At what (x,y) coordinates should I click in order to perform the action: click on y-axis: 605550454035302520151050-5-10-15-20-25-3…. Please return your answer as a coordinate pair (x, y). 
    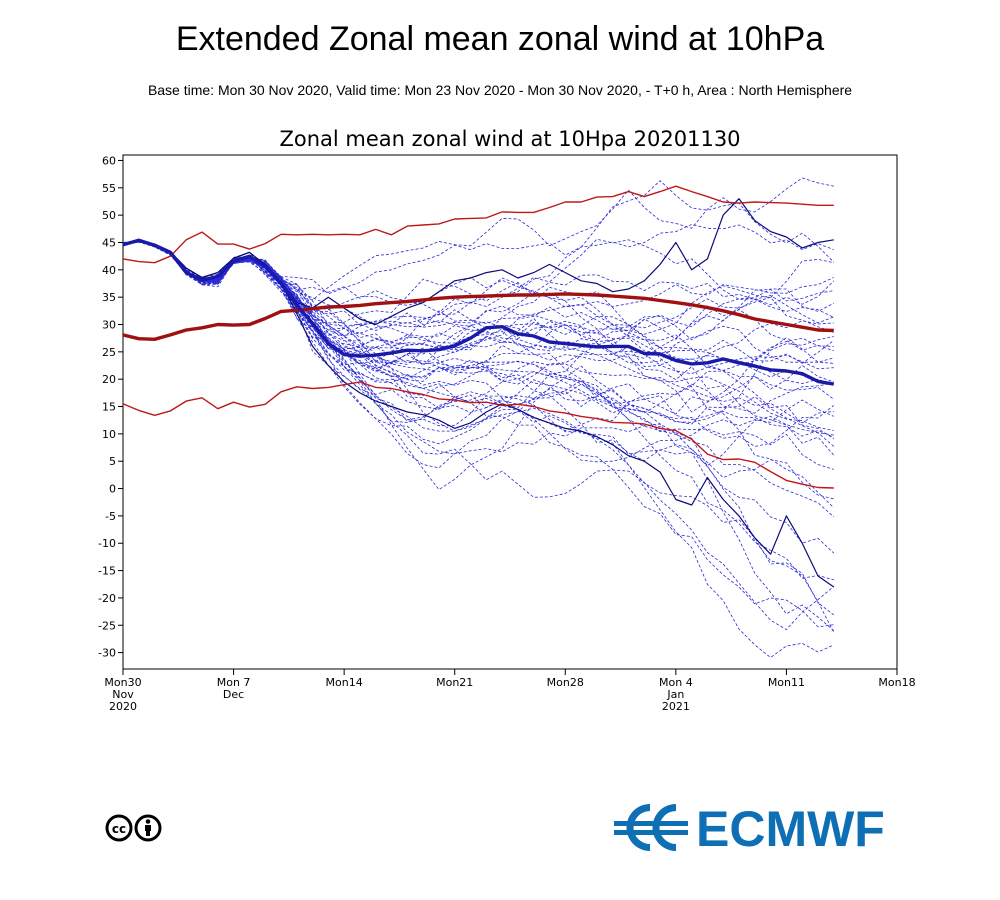
    Looking at the image, I should click on (110, 407).